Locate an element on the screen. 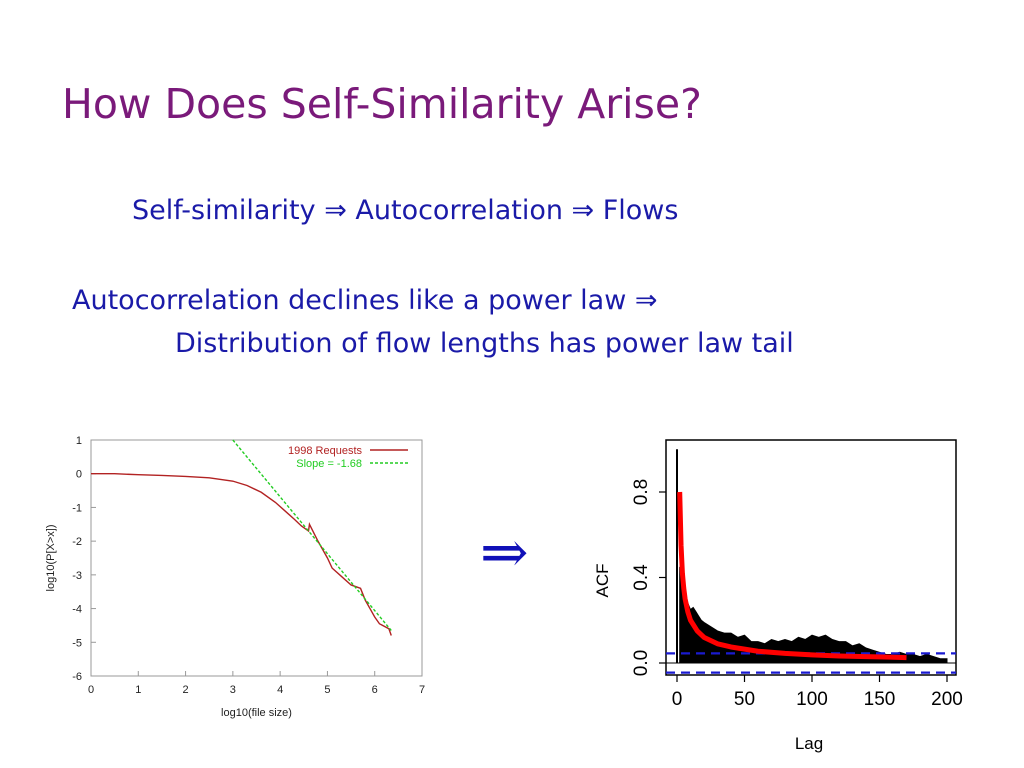 This screenshot has height=768, width=1024. y-tick-label: -5 is located at coordinates (77, 643).